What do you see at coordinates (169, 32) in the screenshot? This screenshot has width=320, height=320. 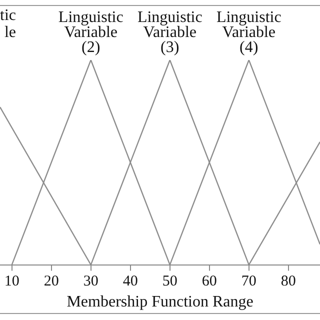 I see `annotation: Linguistic Variable (3)` at bounding box center [169, 32].